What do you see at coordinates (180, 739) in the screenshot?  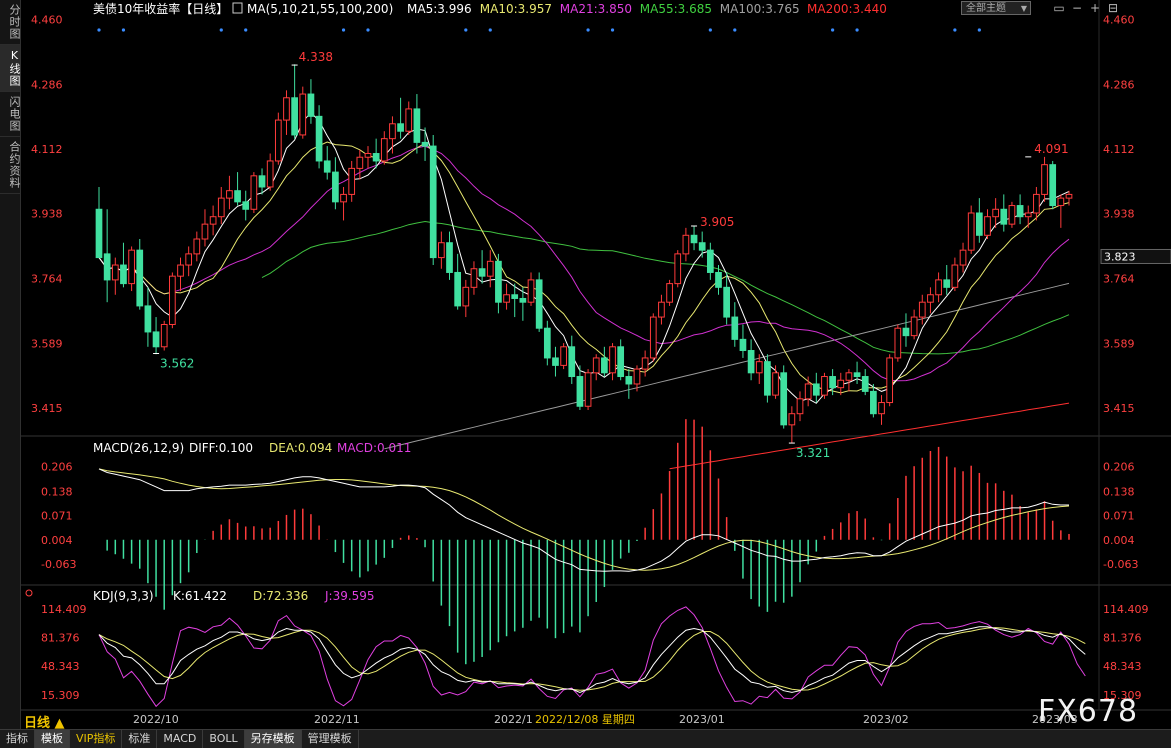 I see `toolbar-tab-4: MACD` at bounding box center [180, 739].